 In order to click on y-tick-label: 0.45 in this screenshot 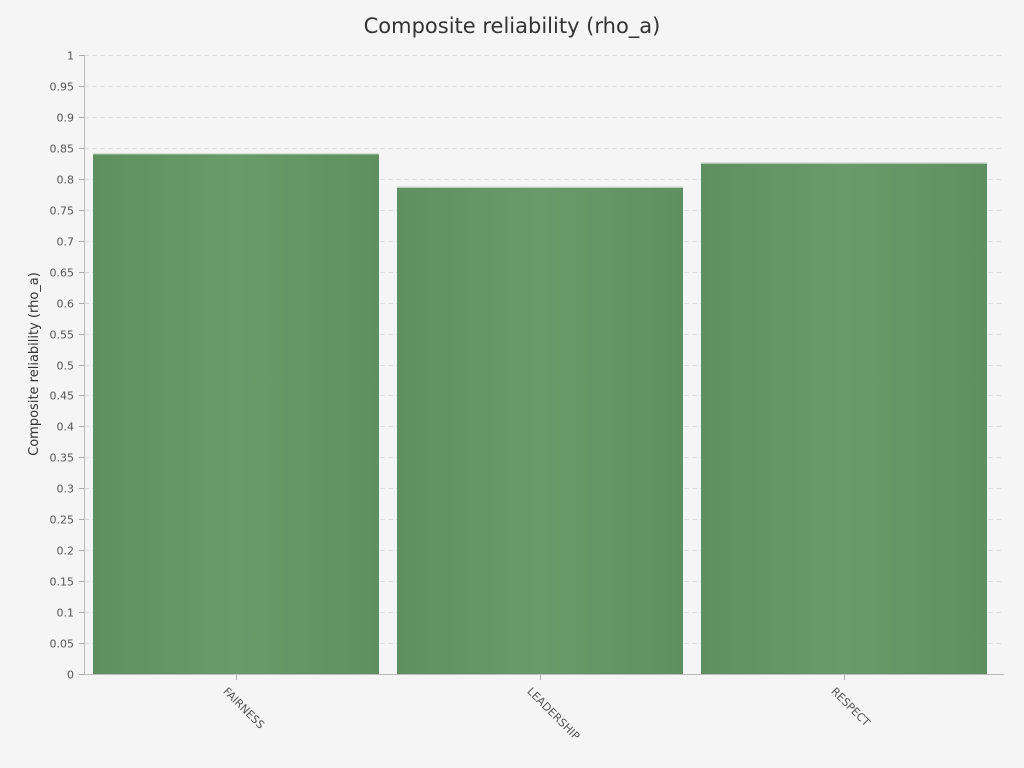, I will do `click(62, 396)`.